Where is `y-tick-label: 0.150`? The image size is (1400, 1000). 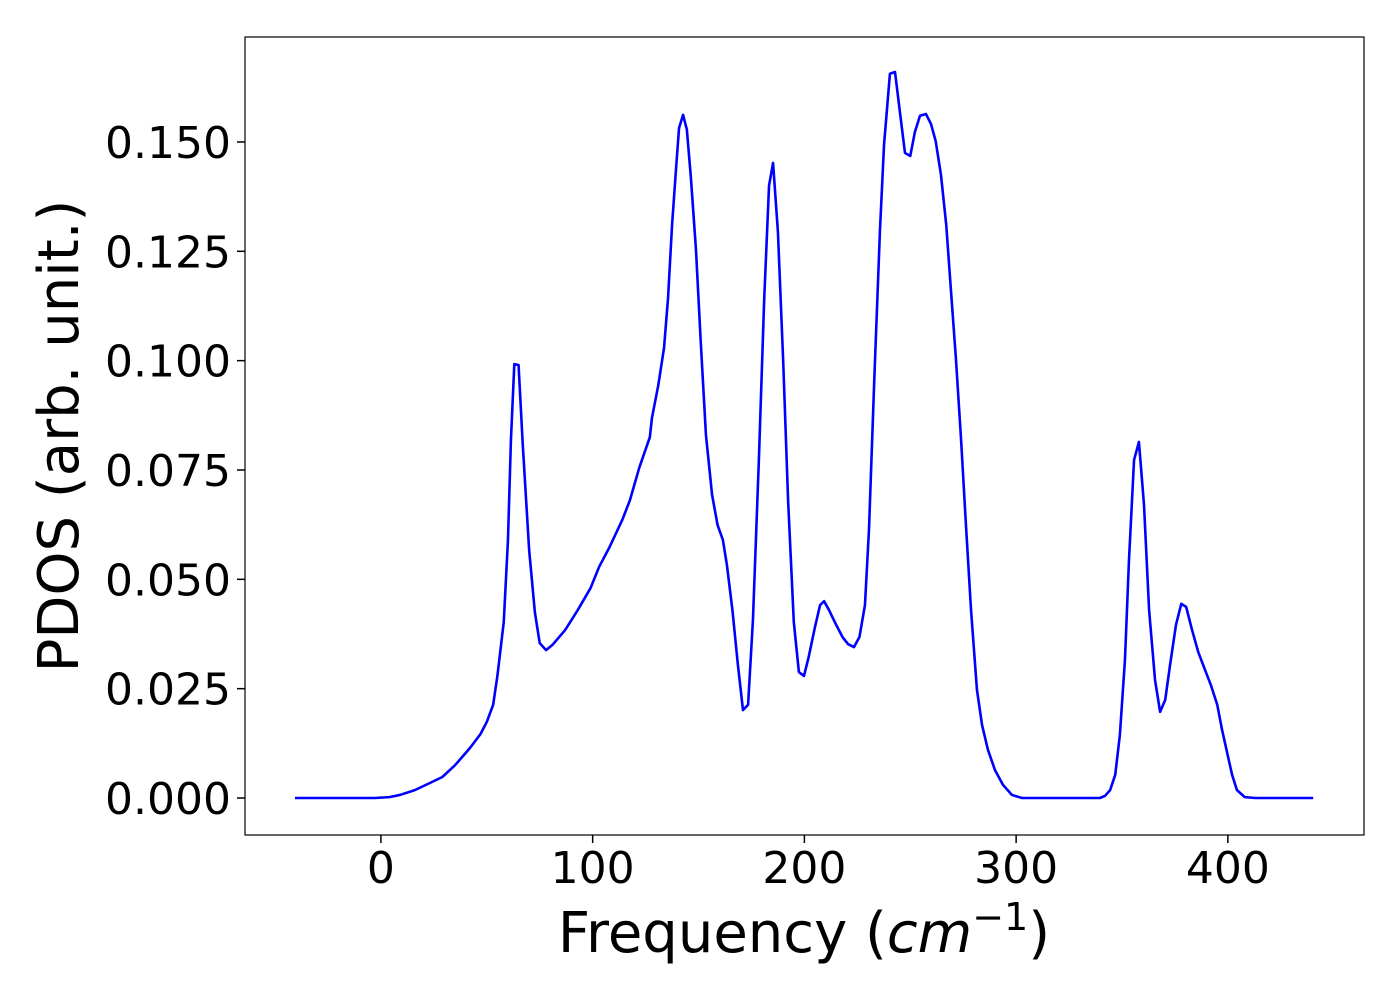
y-tick-label: 0.150 is located at coordinates (168, 143).